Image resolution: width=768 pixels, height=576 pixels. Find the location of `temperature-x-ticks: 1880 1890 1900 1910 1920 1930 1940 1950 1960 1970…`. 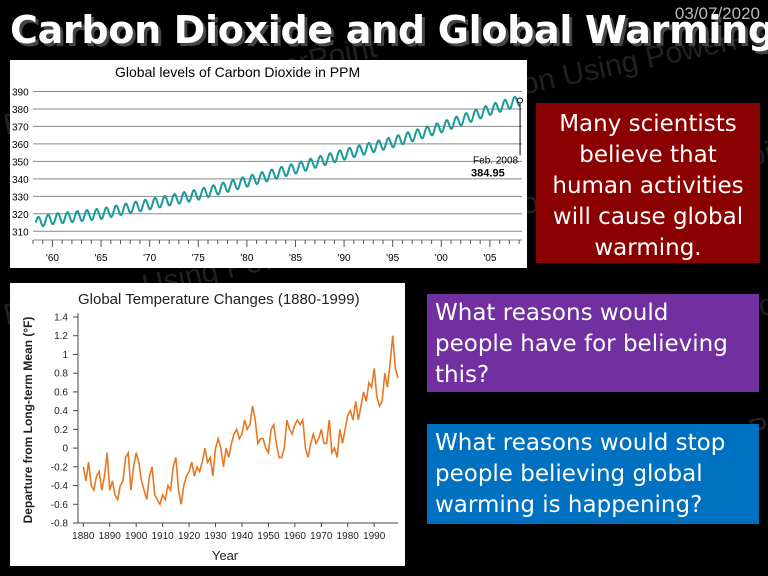

temperature-x-ticks: 1880 1890 1900 1910 1920 1930 1940 1950 1960 1970… is located at coordinates (229, 532).